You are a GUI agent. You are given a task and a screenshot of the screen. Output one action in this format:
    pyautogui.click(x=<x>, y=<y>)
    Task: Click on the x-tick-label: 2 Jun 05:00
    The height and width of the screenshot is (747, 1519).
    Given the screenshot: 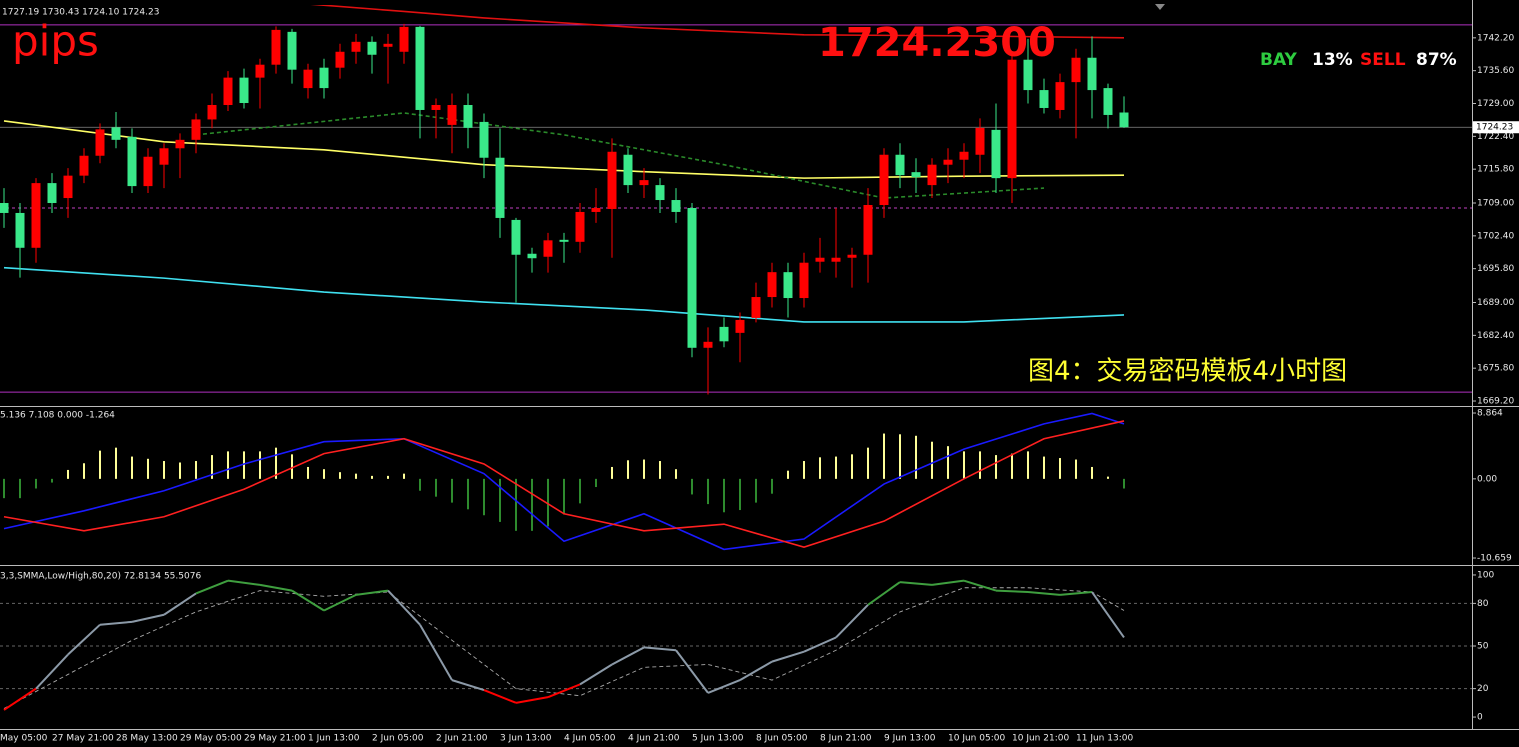 What is the action you would take?
    pyautogui.click(x=398, y=739)
    